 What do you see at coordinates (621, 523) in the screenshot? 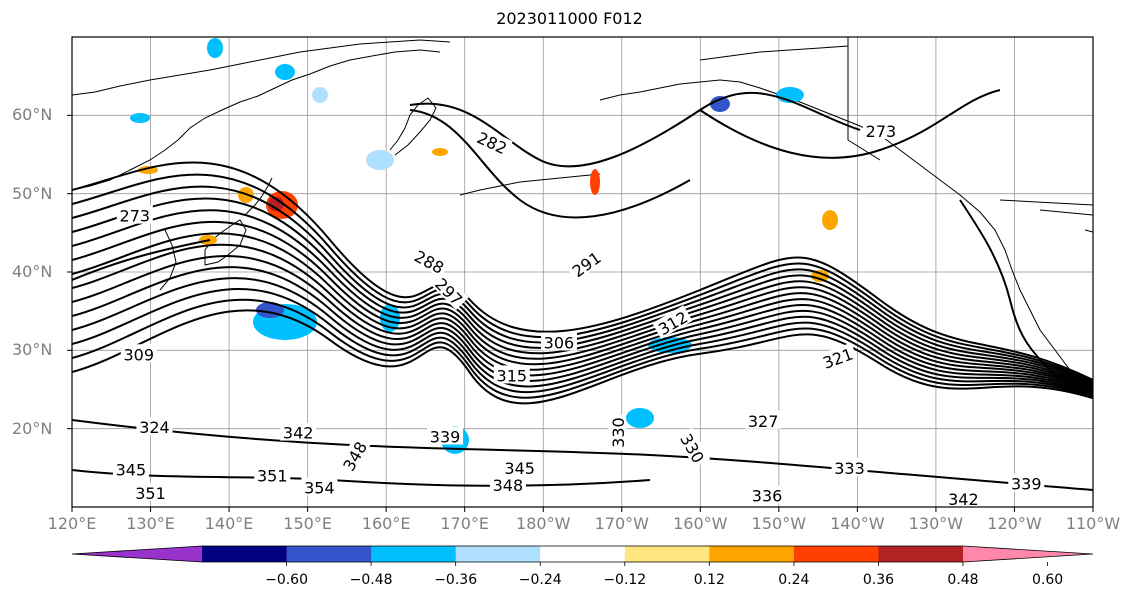
I see `lon-tick-label: 170°W` at bounding box center [621, 523].